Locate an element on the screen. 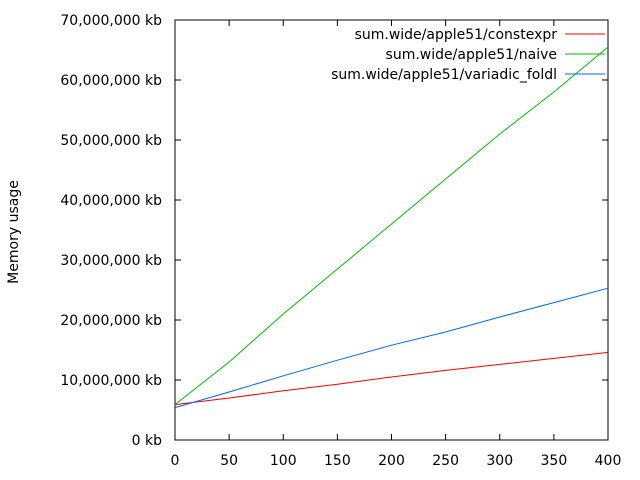  x-tick-label: 350 is located at coordinates (554, 461).